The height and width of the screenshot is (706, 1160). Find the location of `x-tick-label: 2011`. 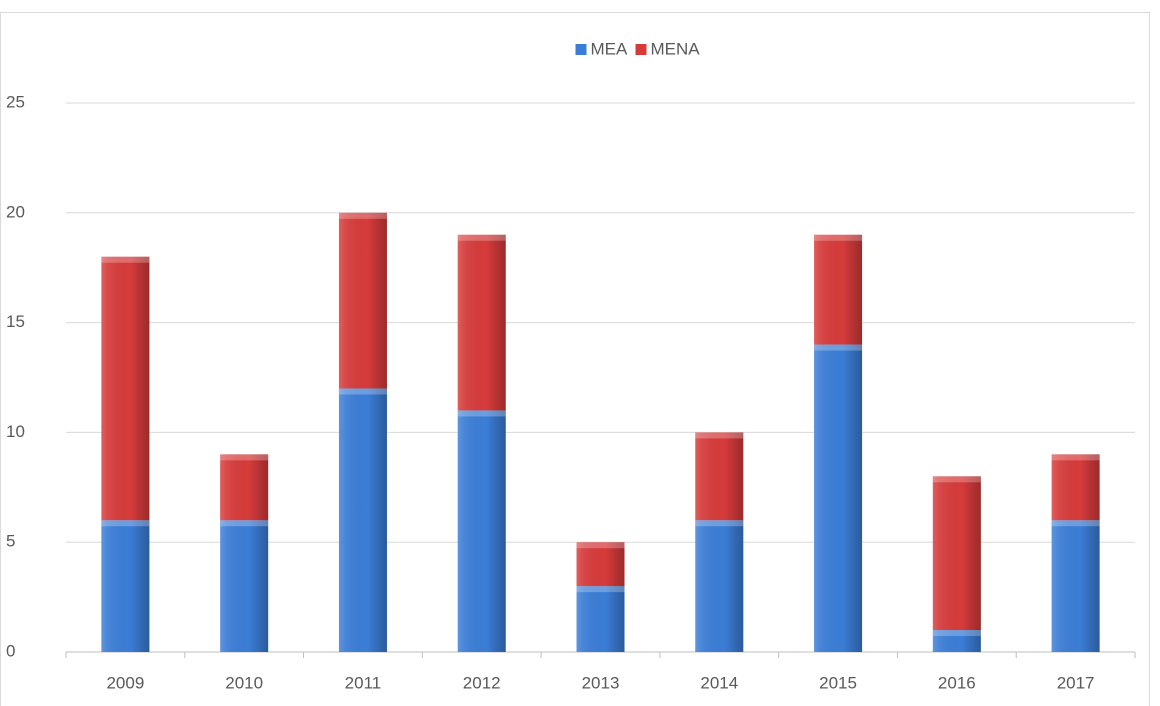

x-tick-label: 2011 is located at coordinates (363, 682).